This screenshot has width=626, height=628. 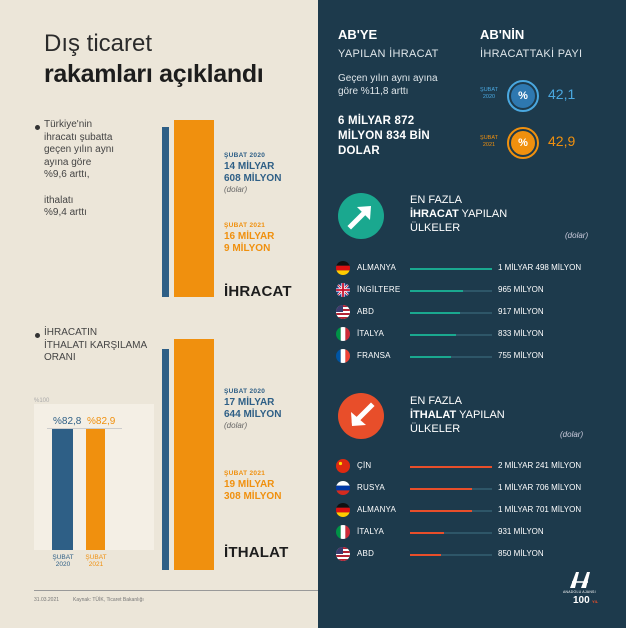 I want to click on export-2020-labels: ŞUBAT 2020 14 MİLYAR 608 MİLYON (dolar), so click(x=252, y=173).